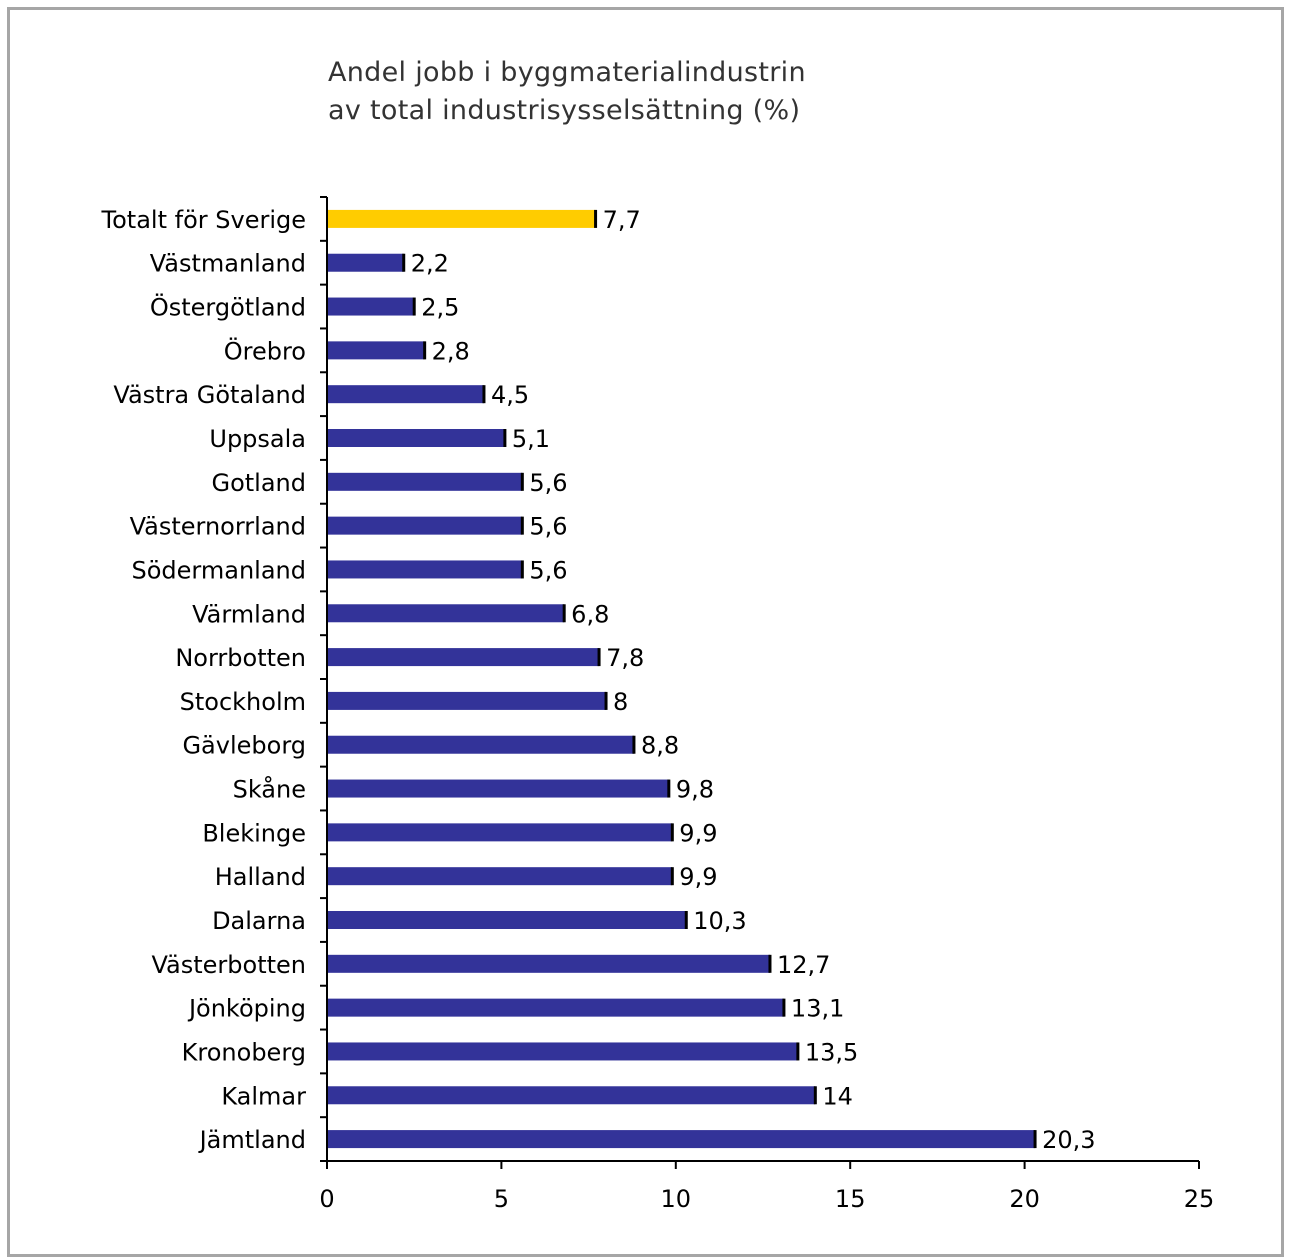 The image size is (1289, 1257). I want to click on x-tick-label: 5, so click(501, 1199).